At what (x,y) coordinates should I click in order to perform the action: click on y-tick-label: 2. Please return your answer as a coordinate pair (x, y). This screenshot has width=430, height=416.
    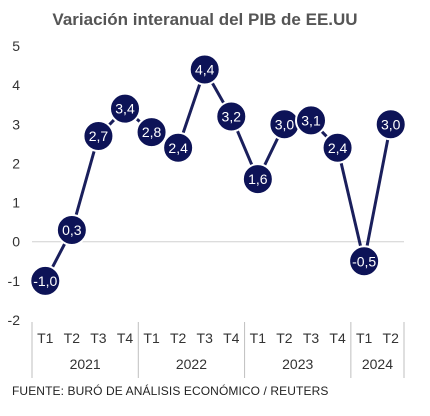
    Looking at the image, I should click on (16, 163).